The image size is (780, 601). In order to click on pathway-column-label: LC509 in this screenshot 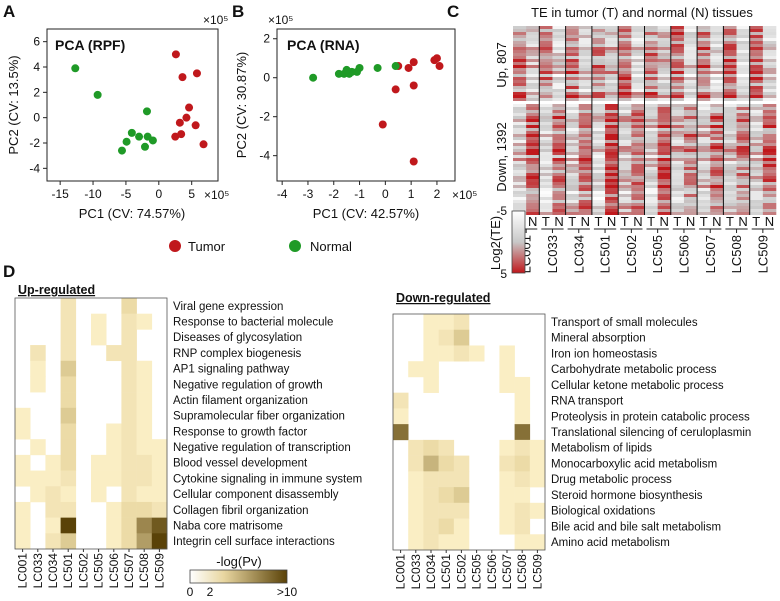, I will do `click(537, 572)`.